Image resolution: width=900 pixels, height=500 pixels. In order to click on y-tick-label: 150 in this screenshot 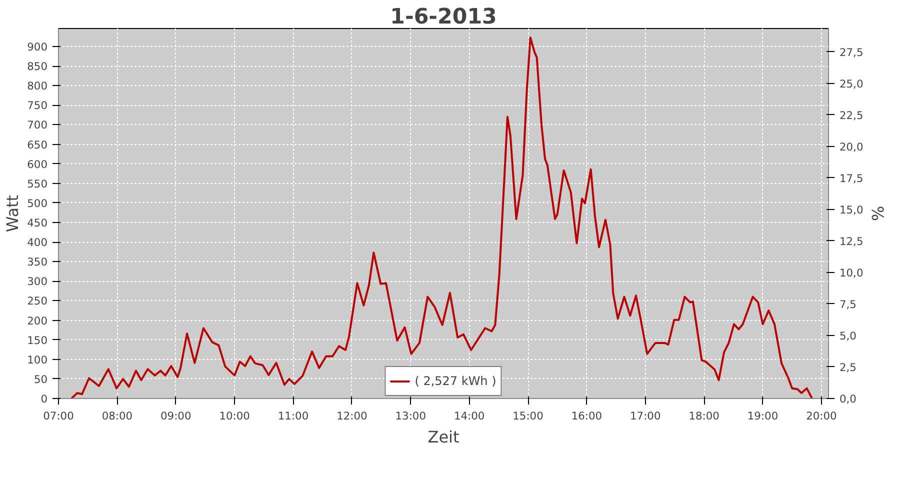, I will do `click(37, 340)`.